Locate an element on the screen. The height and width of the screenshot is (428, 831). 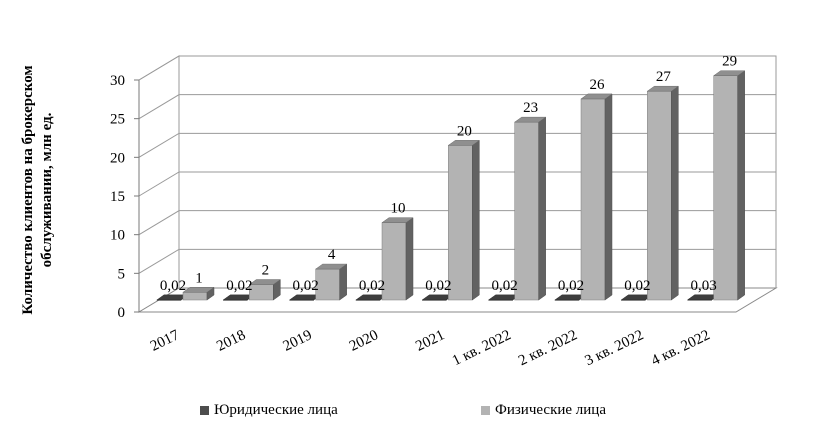
data-label: 27 is located at coordinates (664, 77).